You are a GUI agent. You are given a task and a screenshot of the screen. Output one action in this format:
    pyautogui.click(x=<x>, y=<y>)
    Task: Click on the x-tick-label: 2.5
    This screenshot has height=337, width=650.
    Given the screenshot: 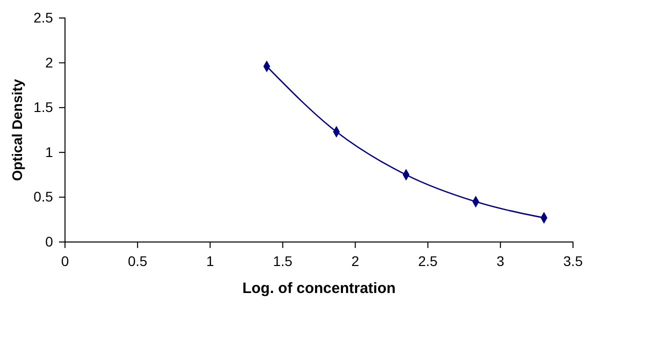 What is the action you would take?
    pyautogui.click(x=428, y=260)
    